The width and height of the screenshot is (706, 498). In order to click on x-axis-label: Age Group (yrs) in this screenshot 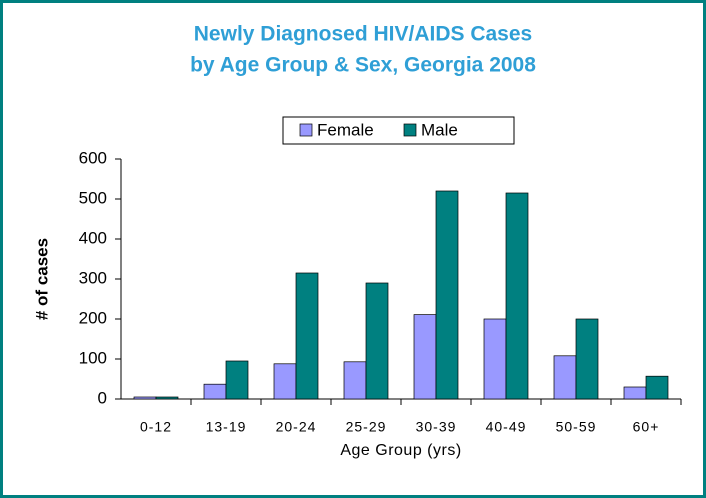, I will do `click(400, 450)`.